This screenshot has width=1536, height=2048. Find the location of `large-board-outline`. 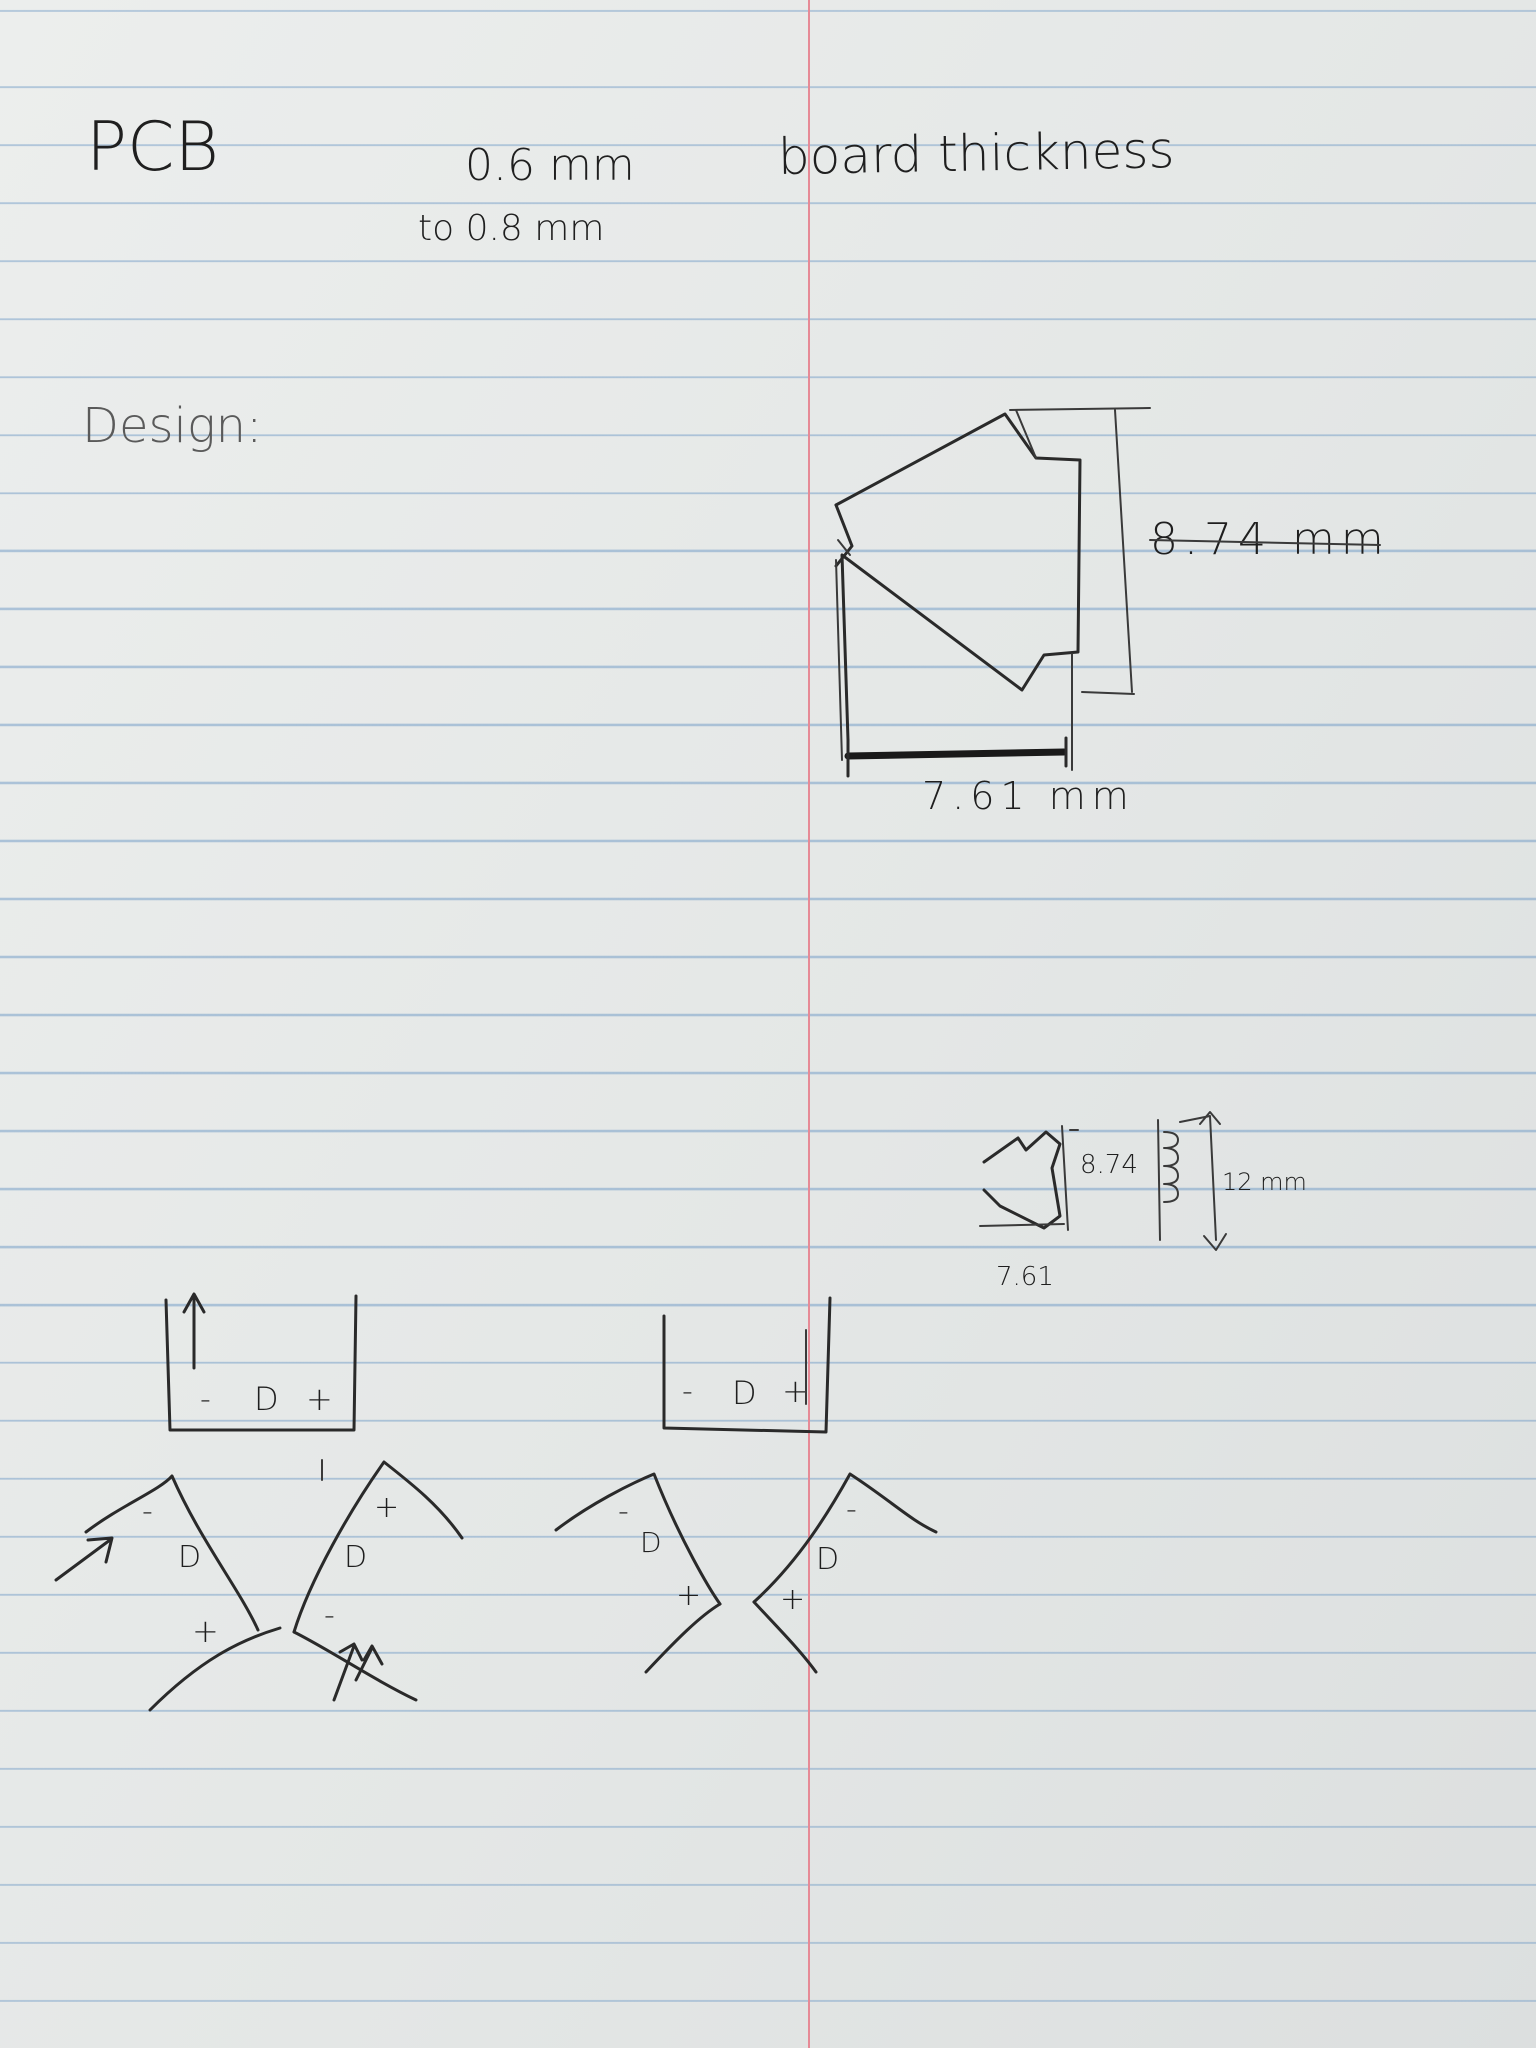

large-board-outline is located at coordinates (958, 590).